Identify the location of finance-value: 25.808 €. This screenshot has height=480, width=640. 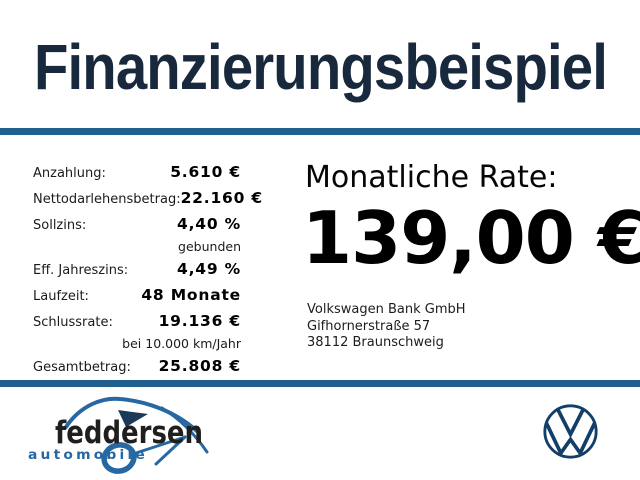
(199, 366).